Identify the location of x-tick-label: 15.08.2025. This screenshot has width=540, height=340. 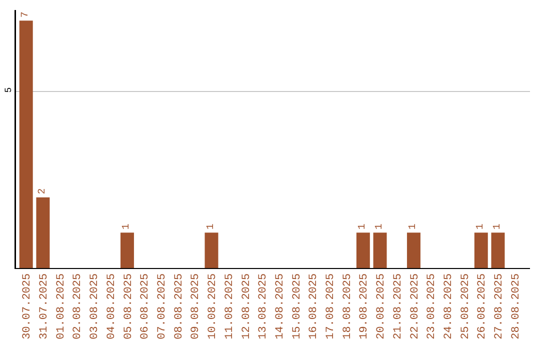
(297, 306).